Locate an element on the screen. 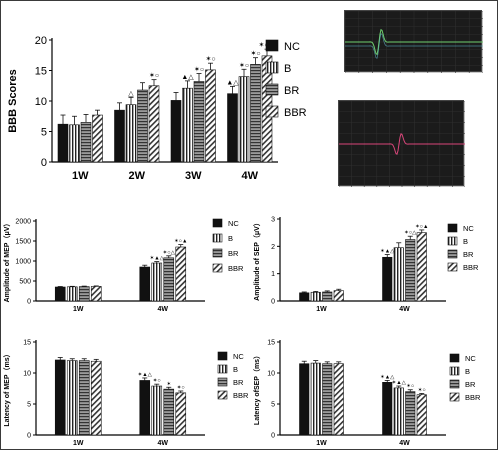  y-axis-label: Amplitude of MEP（μV） is located at coordinates (7, 261).